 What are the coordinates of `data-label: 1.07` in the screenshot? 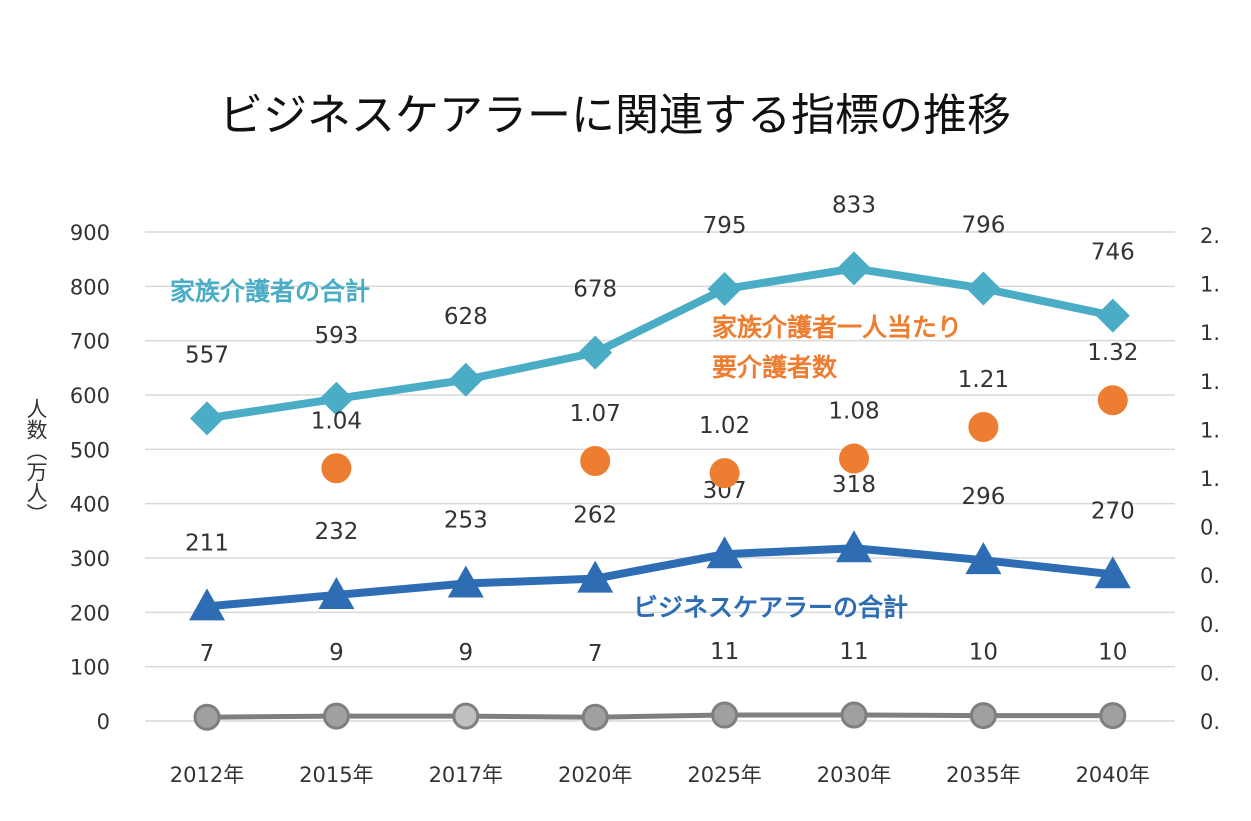 It's located at (595, 414).